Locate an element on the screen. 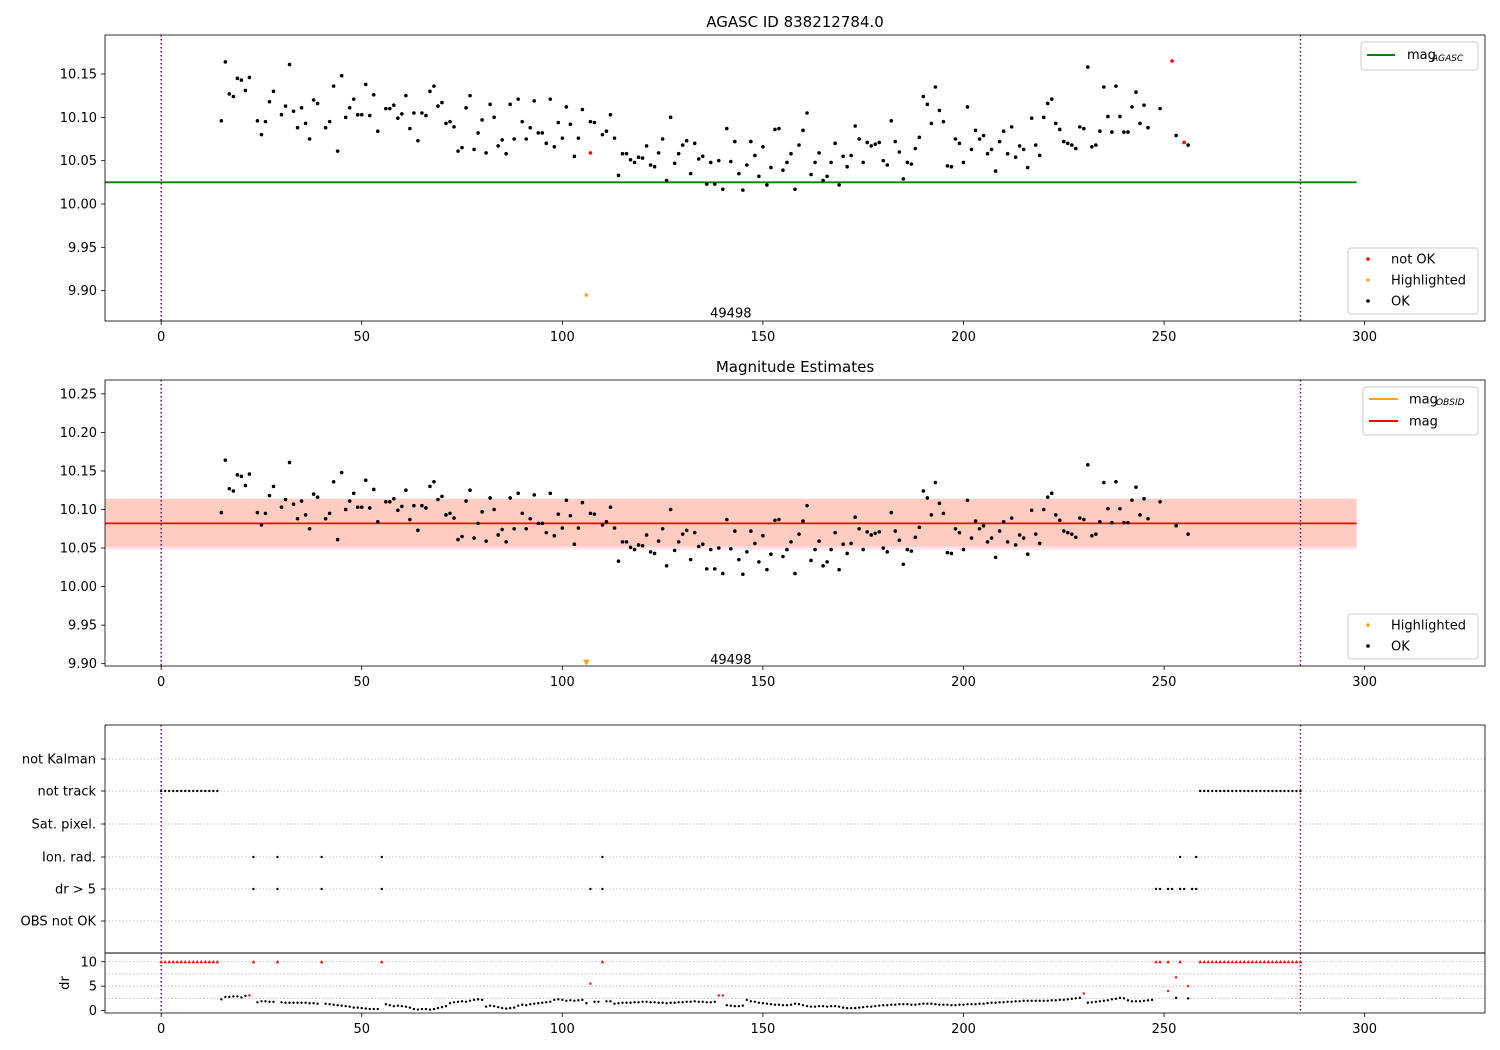 The height and width of the screenshot is (1050, 1500). x-tick-label: 100 is located at coordinates (562, 1029).